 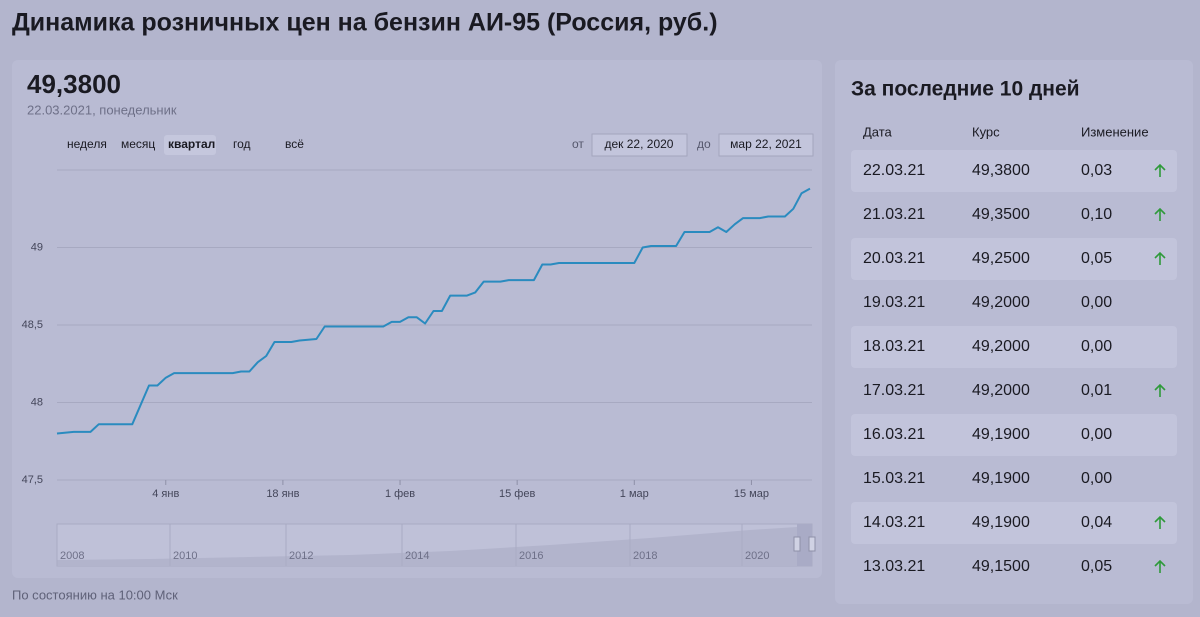 I want to click on period-switch: неделя месяц квартал год всё, so click(x=185, y=145).